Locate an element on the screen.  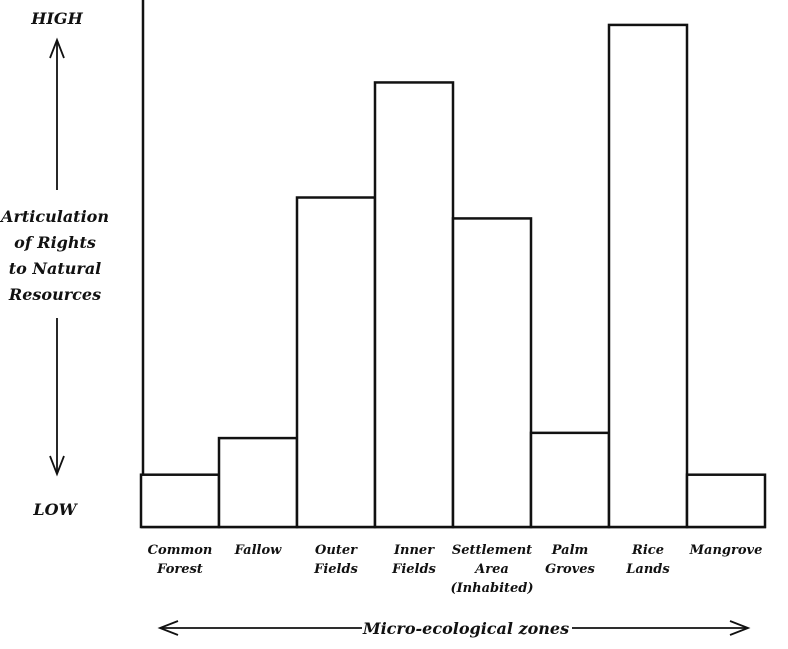
x-tick-label: Fallow is located at coordinates (258, 550).